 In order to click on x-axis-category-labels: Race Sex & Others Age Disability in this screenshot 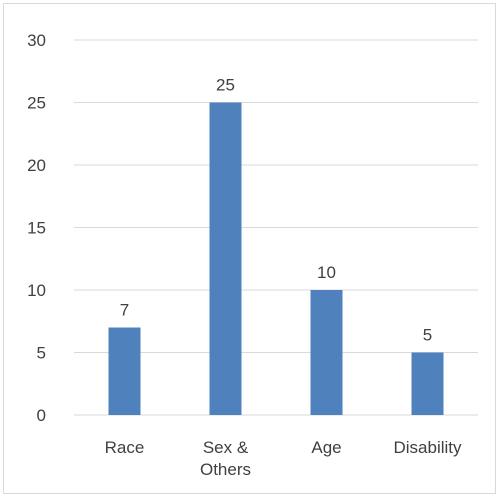, I will do `click(283, 458)`.